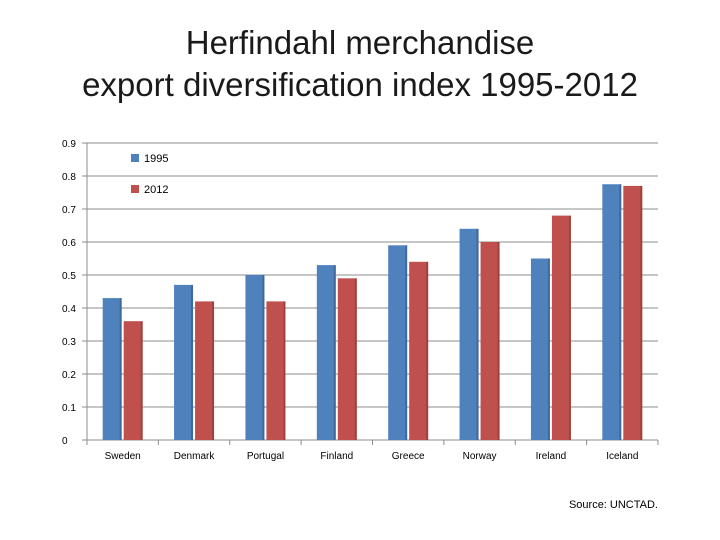  I want to click on legend-label-1995: 1995, so click(156, 159).